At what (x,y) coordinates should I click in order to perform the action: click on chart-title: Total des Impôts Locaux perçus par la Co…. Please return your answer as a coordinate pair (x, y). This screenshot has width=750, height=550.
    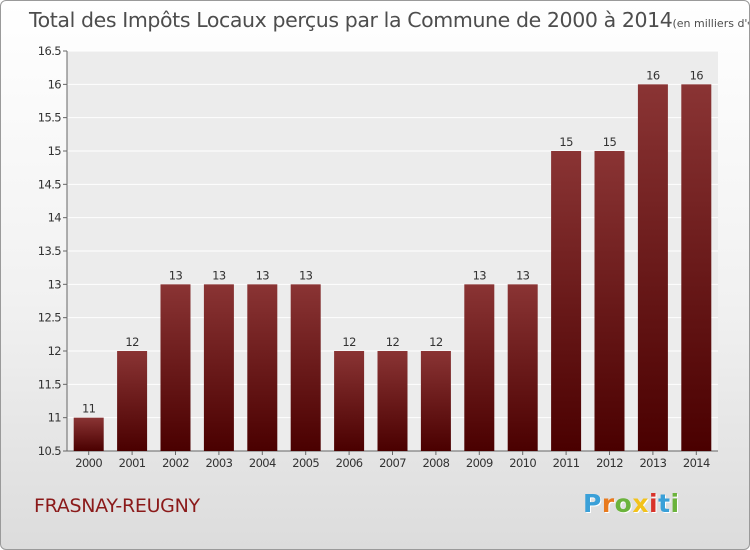
    Looking at the image, I should click on (389, 20).